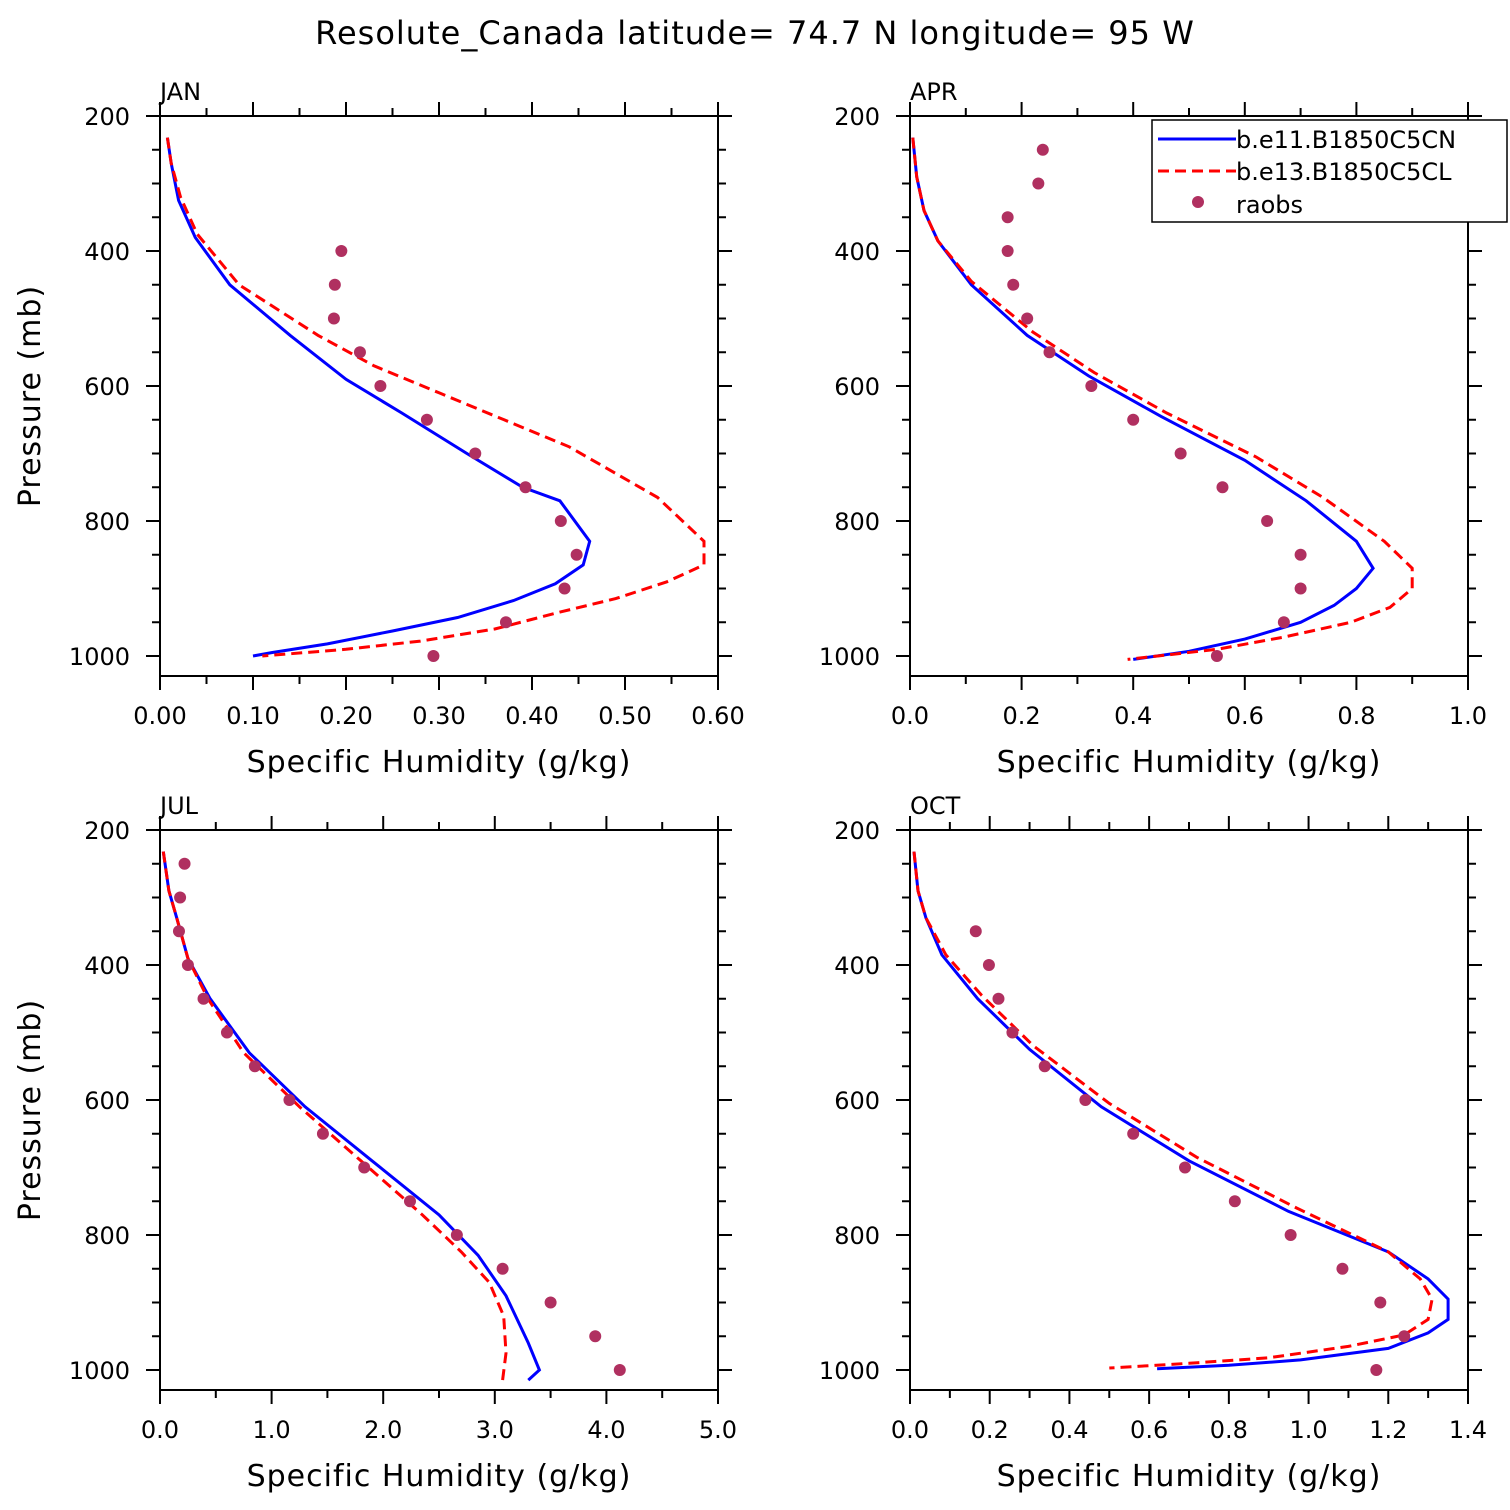 The height and width of the screenshot is (1510, 1510). Describe the element at coordinates (107, 387) in the screenshot. I see `jan-ytick-label: 600` at that location.